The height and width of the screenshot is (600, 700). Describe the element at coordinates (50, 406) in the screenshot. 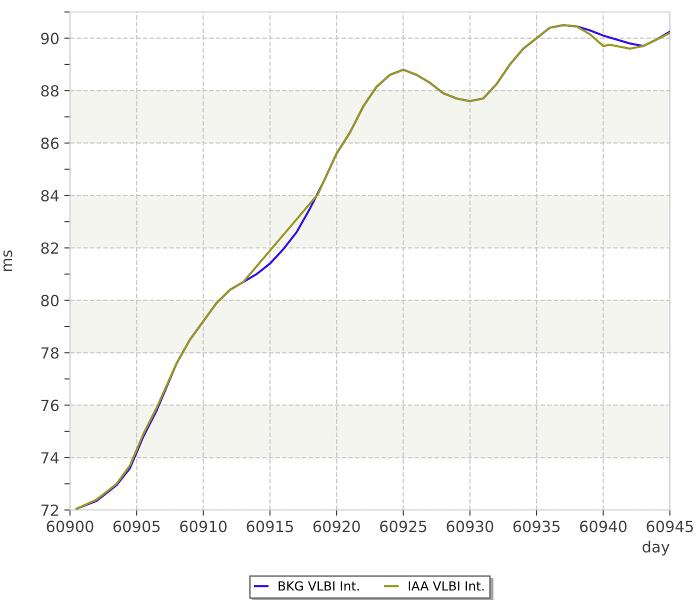

I see `y-tick-label: 76` at that location.